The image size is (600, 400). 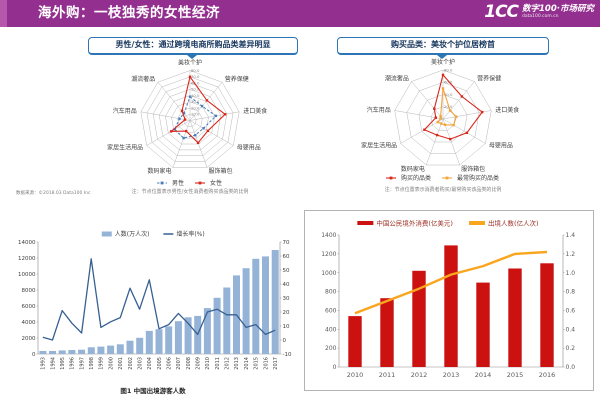 I want to click on svg-text: 40, so click(x=286, y=285).